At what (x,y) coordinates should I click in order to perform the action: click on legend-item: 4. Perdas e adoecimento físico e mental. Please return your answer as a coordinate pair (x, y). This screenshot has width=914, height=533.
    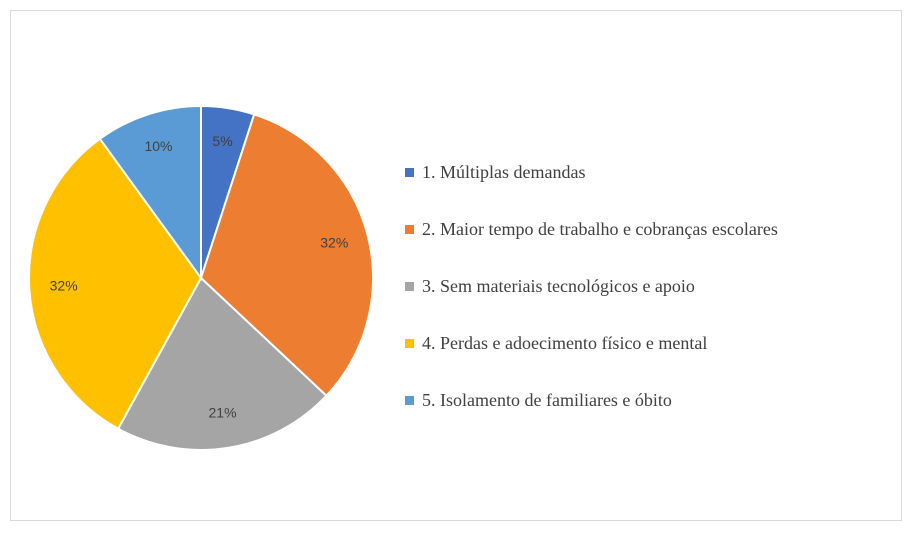
    Looking at the image, I should click on (591, 343).